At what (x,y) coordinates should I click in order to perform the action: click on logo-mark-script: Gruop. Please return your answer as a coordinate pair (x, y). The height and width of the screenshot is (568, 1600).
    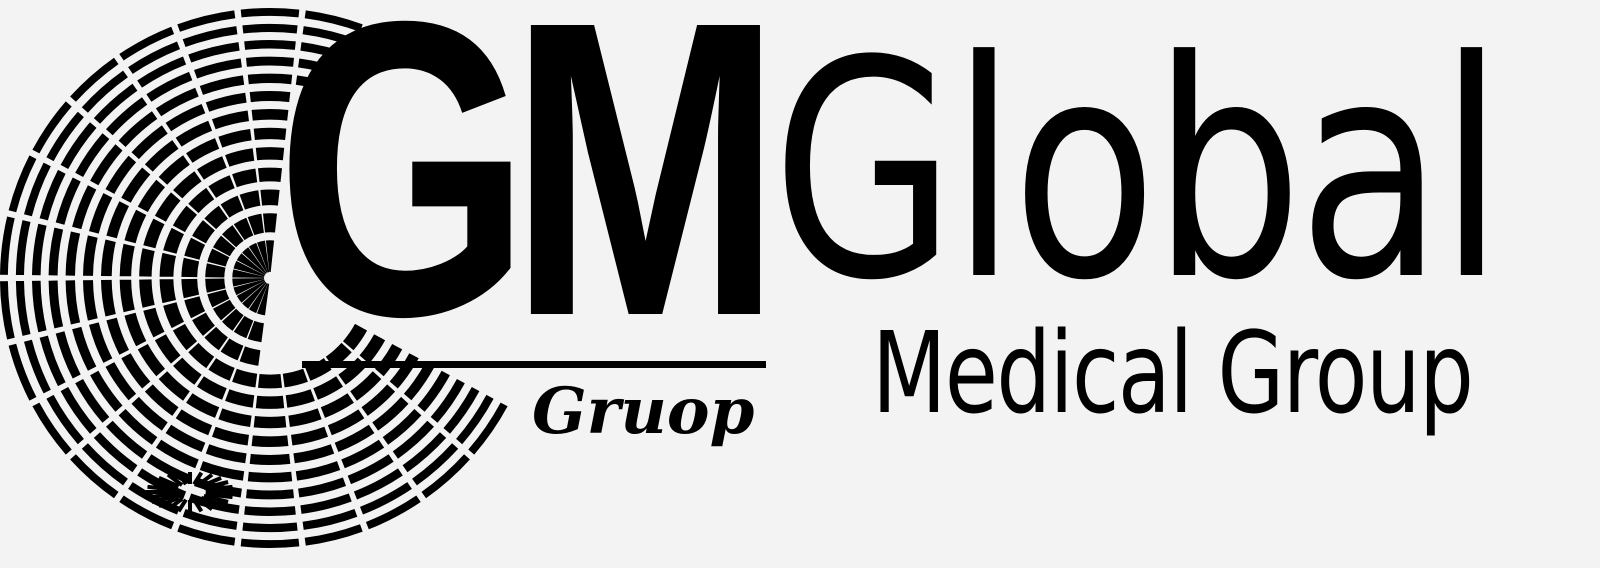
    Looking at the image, I should click on (643, 411).